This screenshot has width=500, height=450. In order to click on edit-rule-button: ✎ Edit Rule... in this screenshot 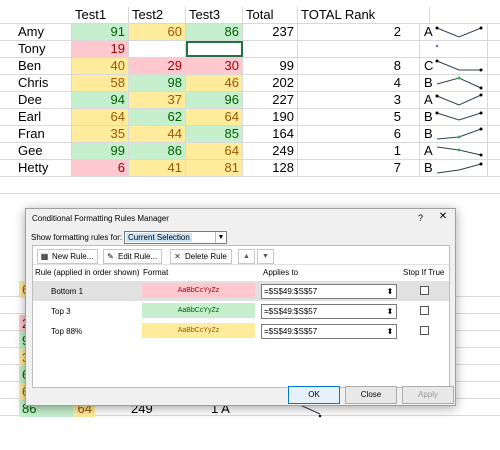, I will do `click(133, 256)`.